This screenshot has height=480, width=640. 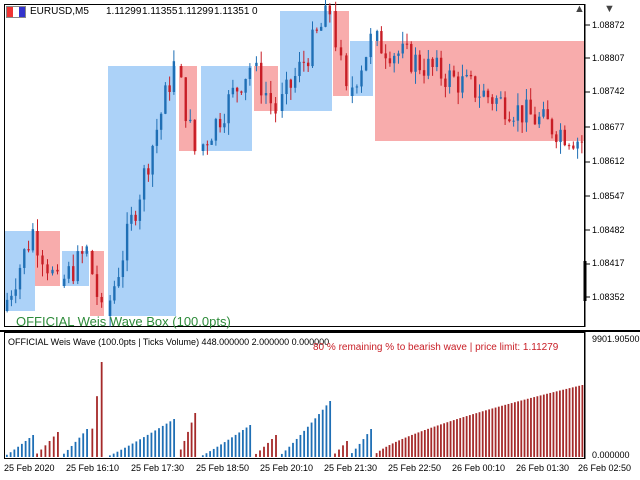 What do you see at coordinates (608, 161) in the screenshot?
I see `price-label: 1.08612` at bounding box center [608, 161].